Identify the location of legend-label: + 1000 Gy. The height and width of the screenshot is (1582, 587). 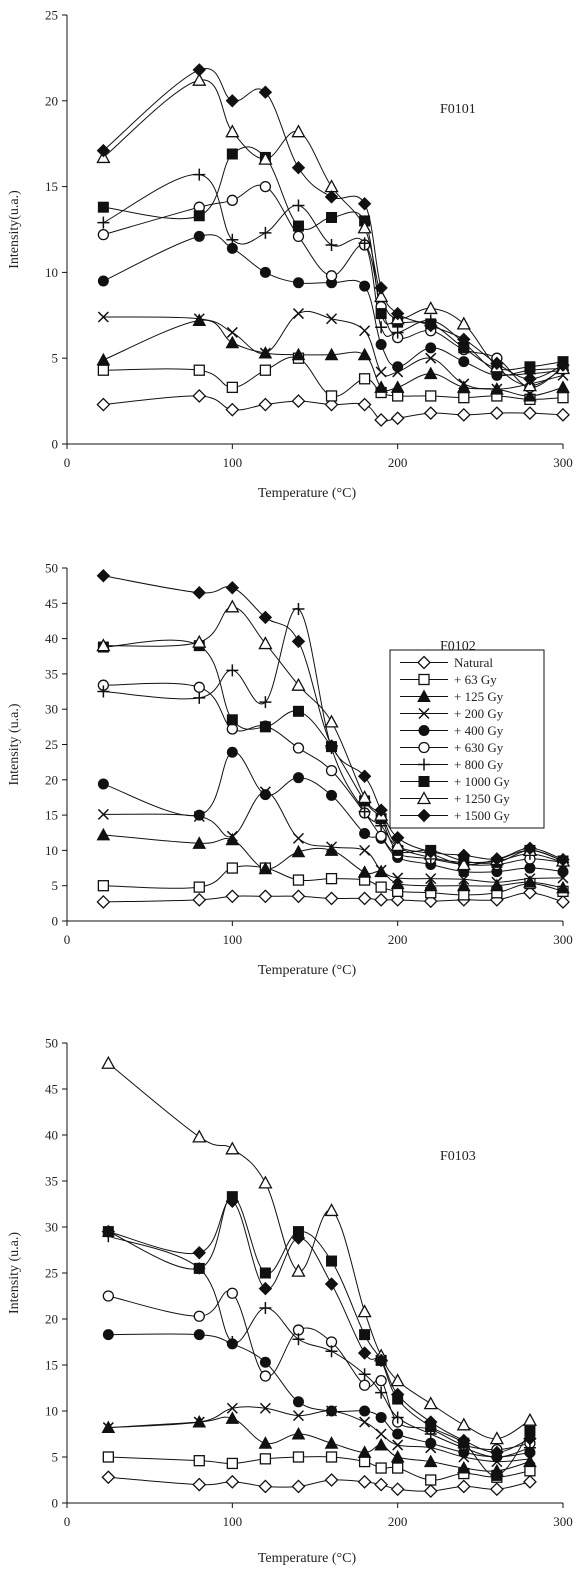
(482, 781).